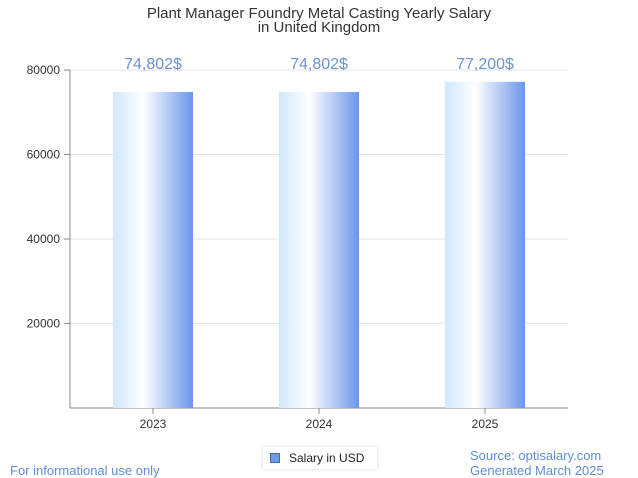 Image resolution: width=638 pixels, height=478 pixels. Describe the element at coordinates (537, 470) in the screenshot. I see `generated-date: Generated March 2025` at that location.